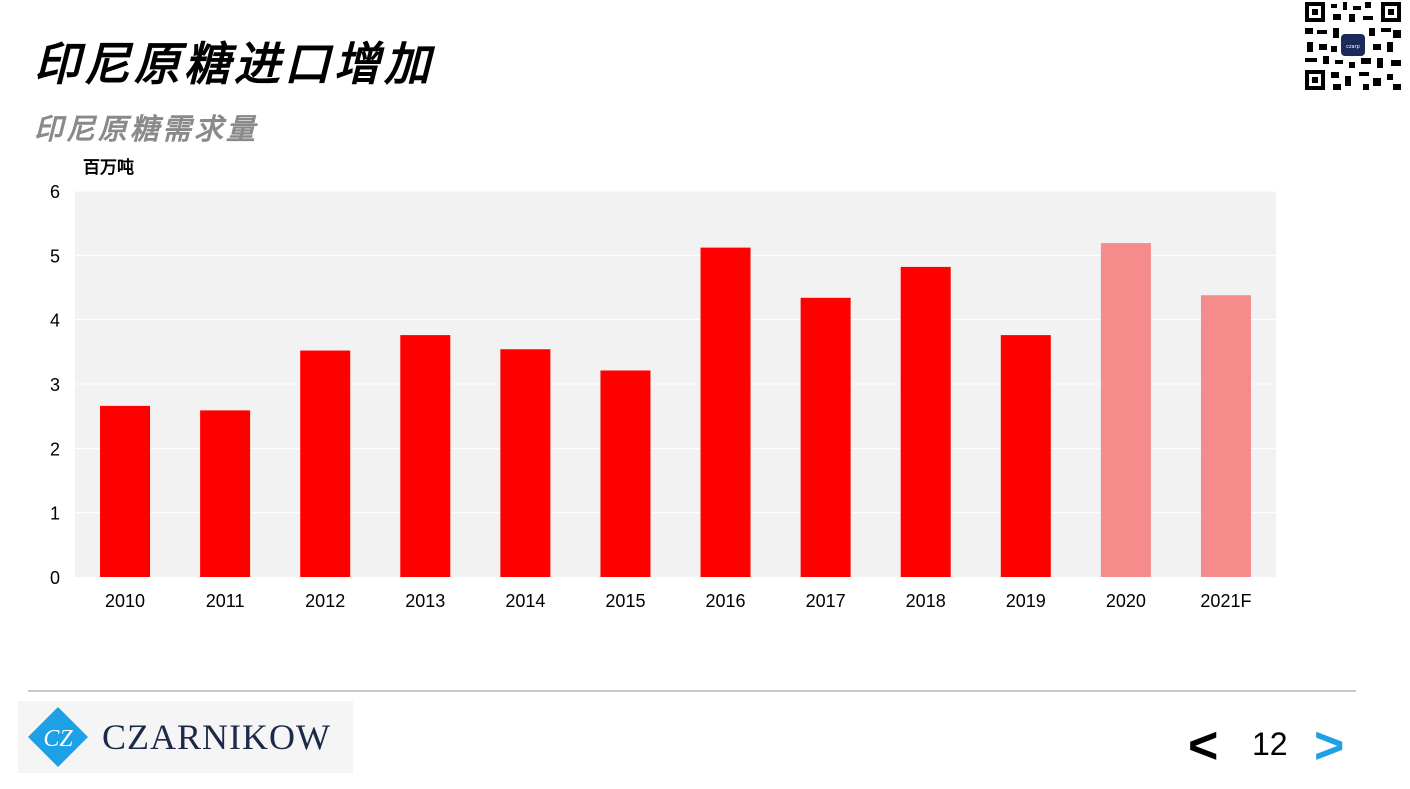 This screenshot has width=1410, height=789. Describe the element at coordinates (125, 601) in the screenshot. I see `x-tick-label: 2010` at that location.